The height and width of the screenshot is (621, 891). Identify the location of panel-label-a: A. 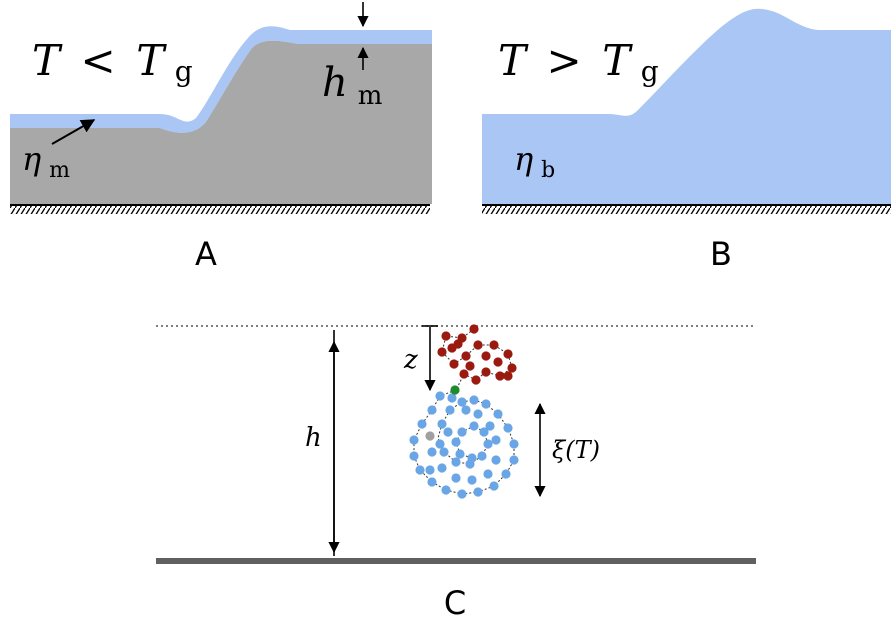
(206, 254).